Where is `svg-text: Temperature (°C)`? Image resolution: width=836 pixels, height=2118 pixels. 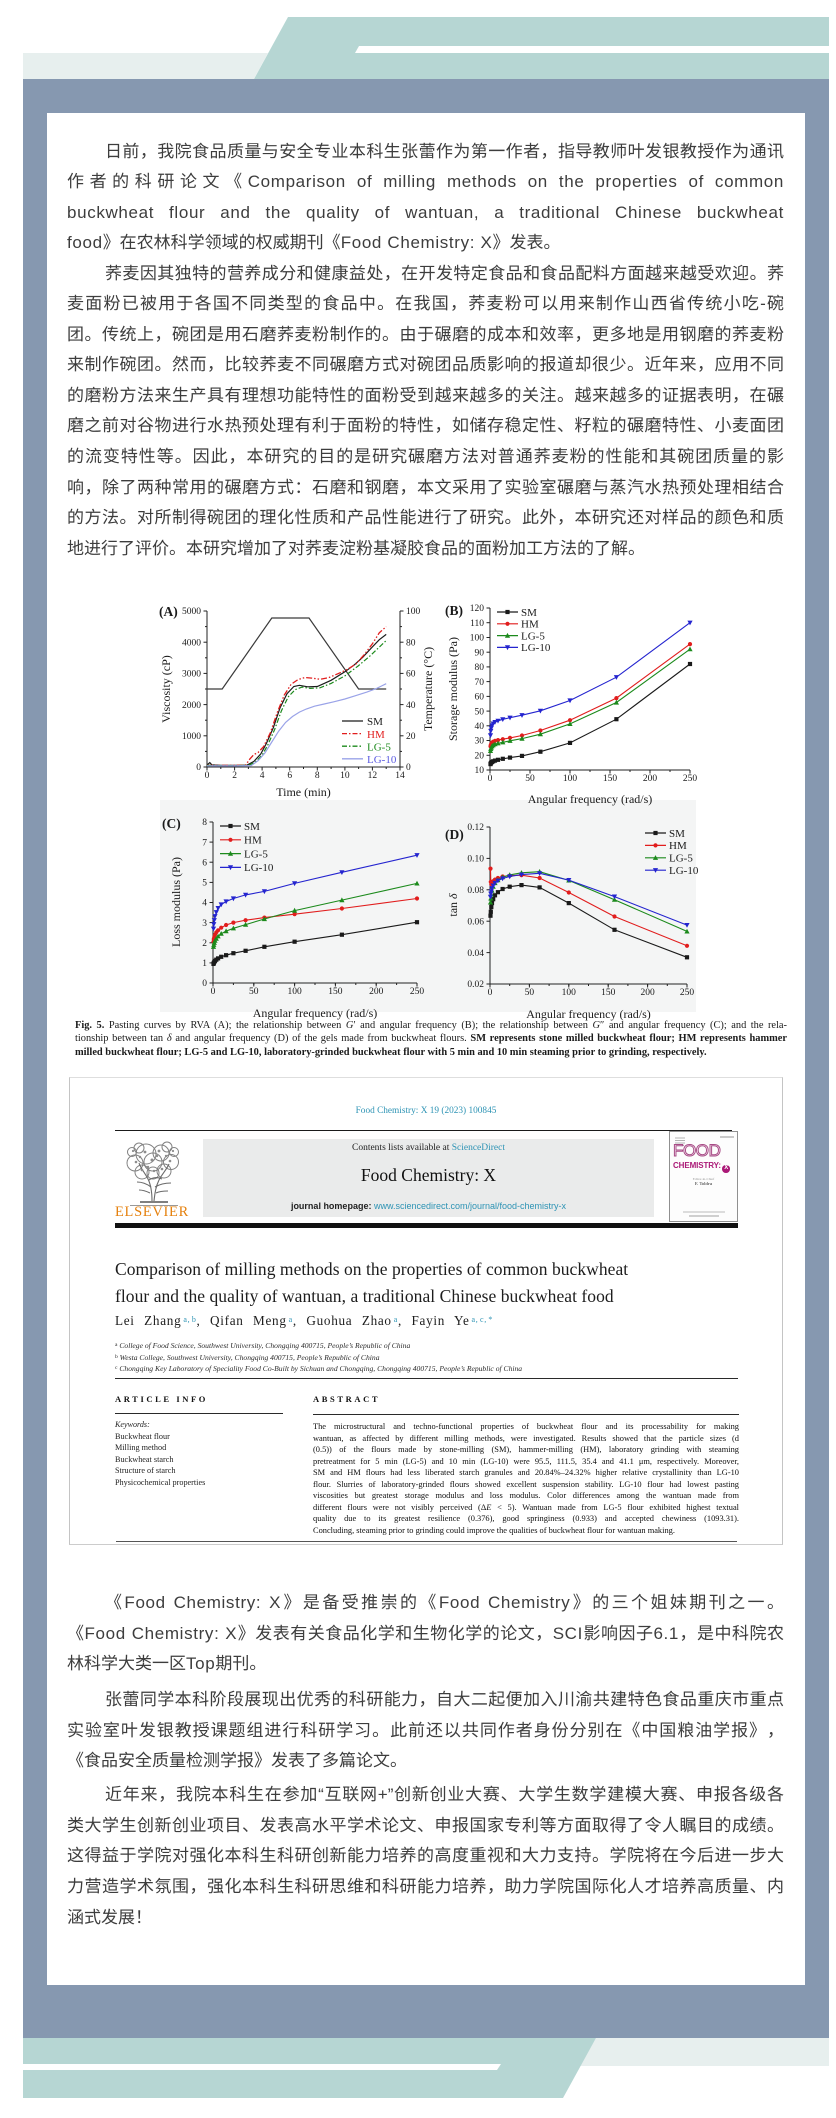
svg-text: Temperature (°C) is located at coordinates (428, 689).